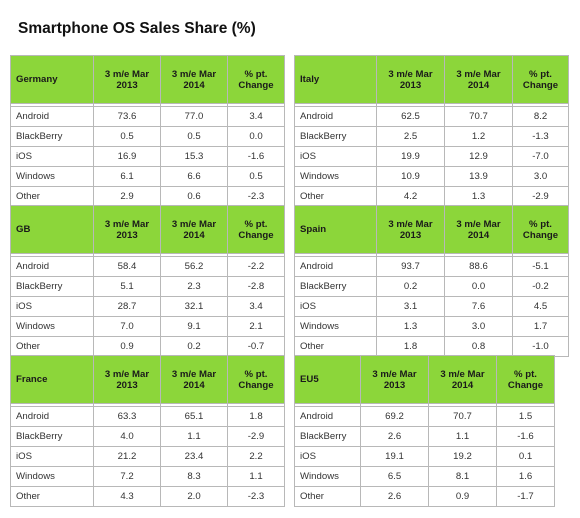  What do you see at coordinates (127, 266) in the screenshot?
I see `value-2013: 58.4` at bounding box center [127, 266].